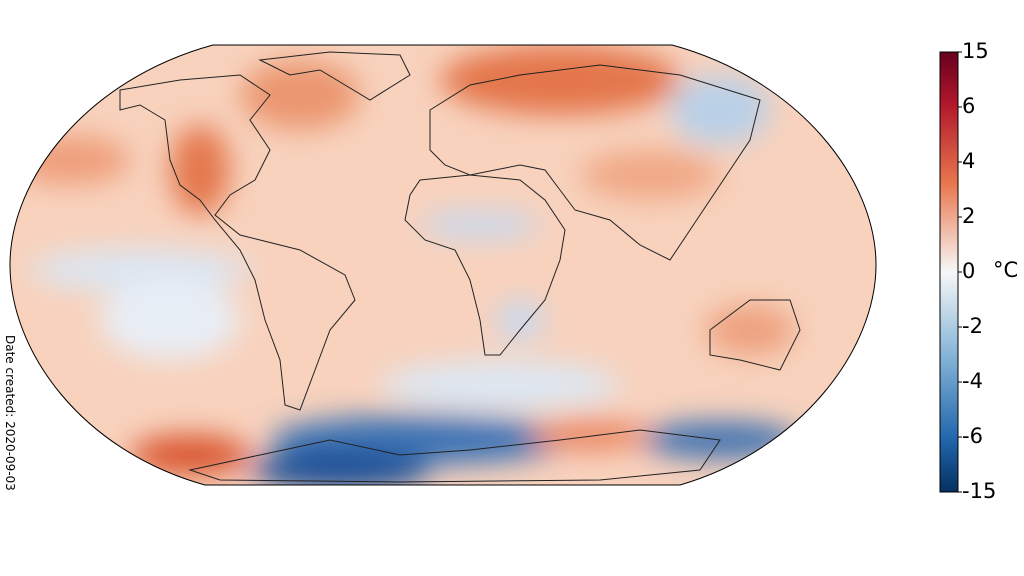 This screenshot has width=1024, height=576. What do you see at coordinates (949, 272) in the screenshot?
I see `colorbar` at bounding box center [949, 272].